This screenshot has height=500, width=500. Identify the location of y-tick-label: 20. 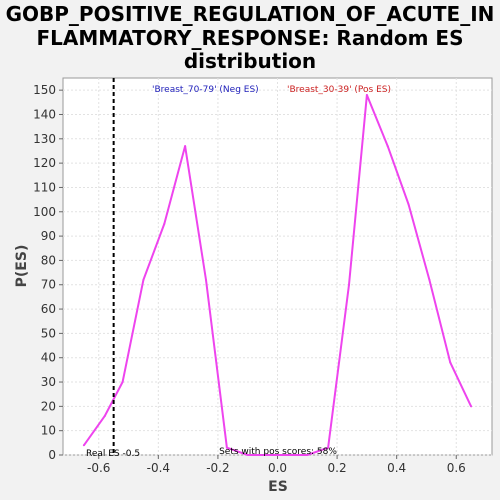
(48, 406).